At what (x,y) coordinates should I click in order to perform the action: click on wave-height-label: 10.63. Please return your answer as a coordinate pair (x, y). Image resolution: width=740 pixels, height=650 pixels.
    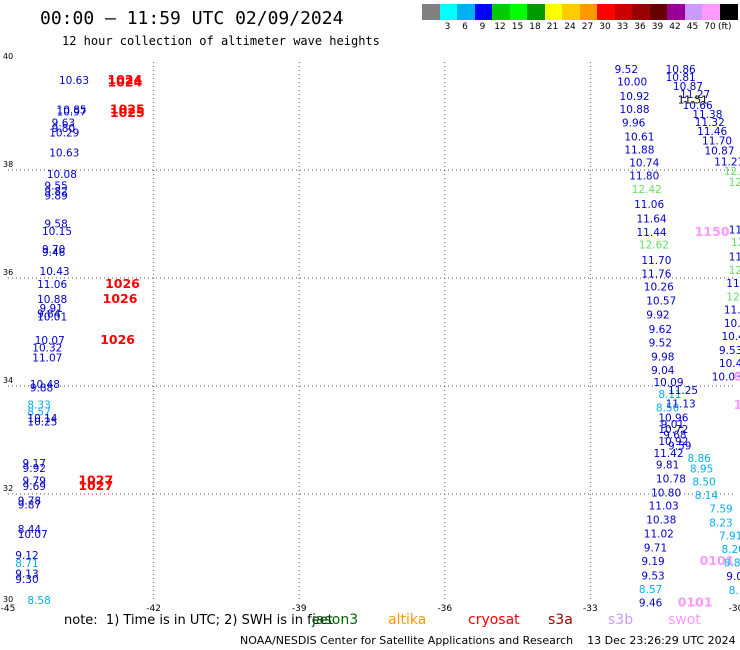
    Looking at the image, I should click on (74, 81).